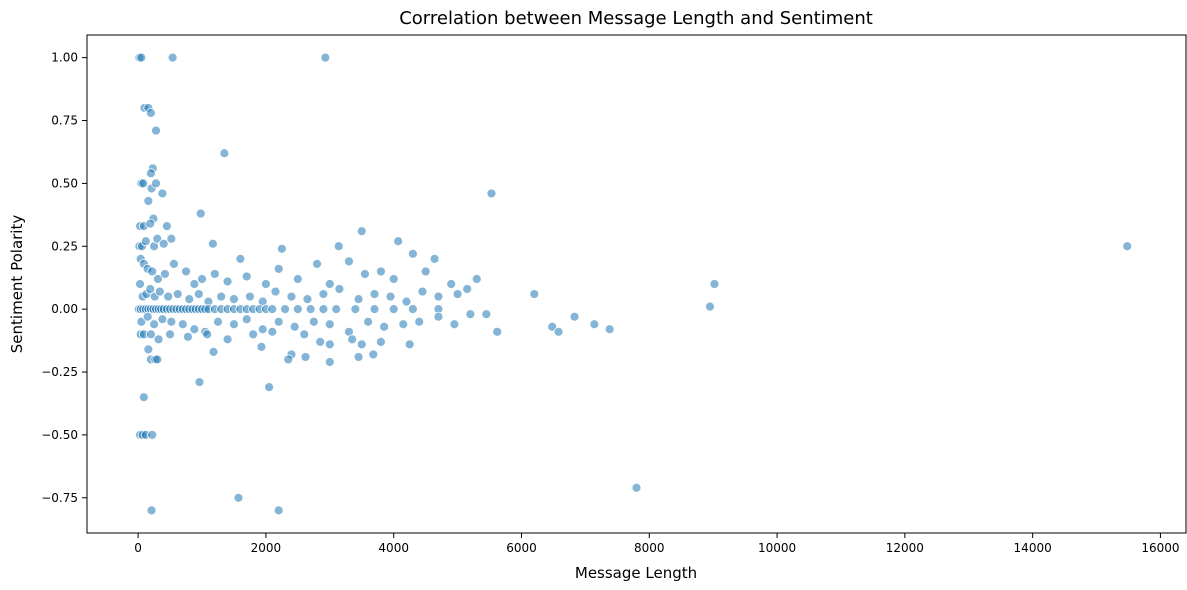  I want to click on x-tick-label: 6000, so click(521, 548).